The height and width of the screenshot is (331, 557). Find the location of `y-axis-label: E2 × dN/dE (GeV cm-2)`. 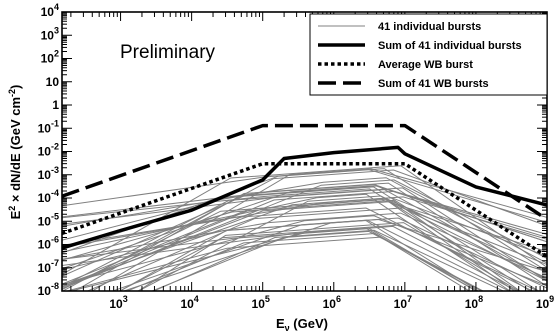

y-axis-label: E2 × dN/dE (GeV cm-2) is located at coordinates (15, 152).